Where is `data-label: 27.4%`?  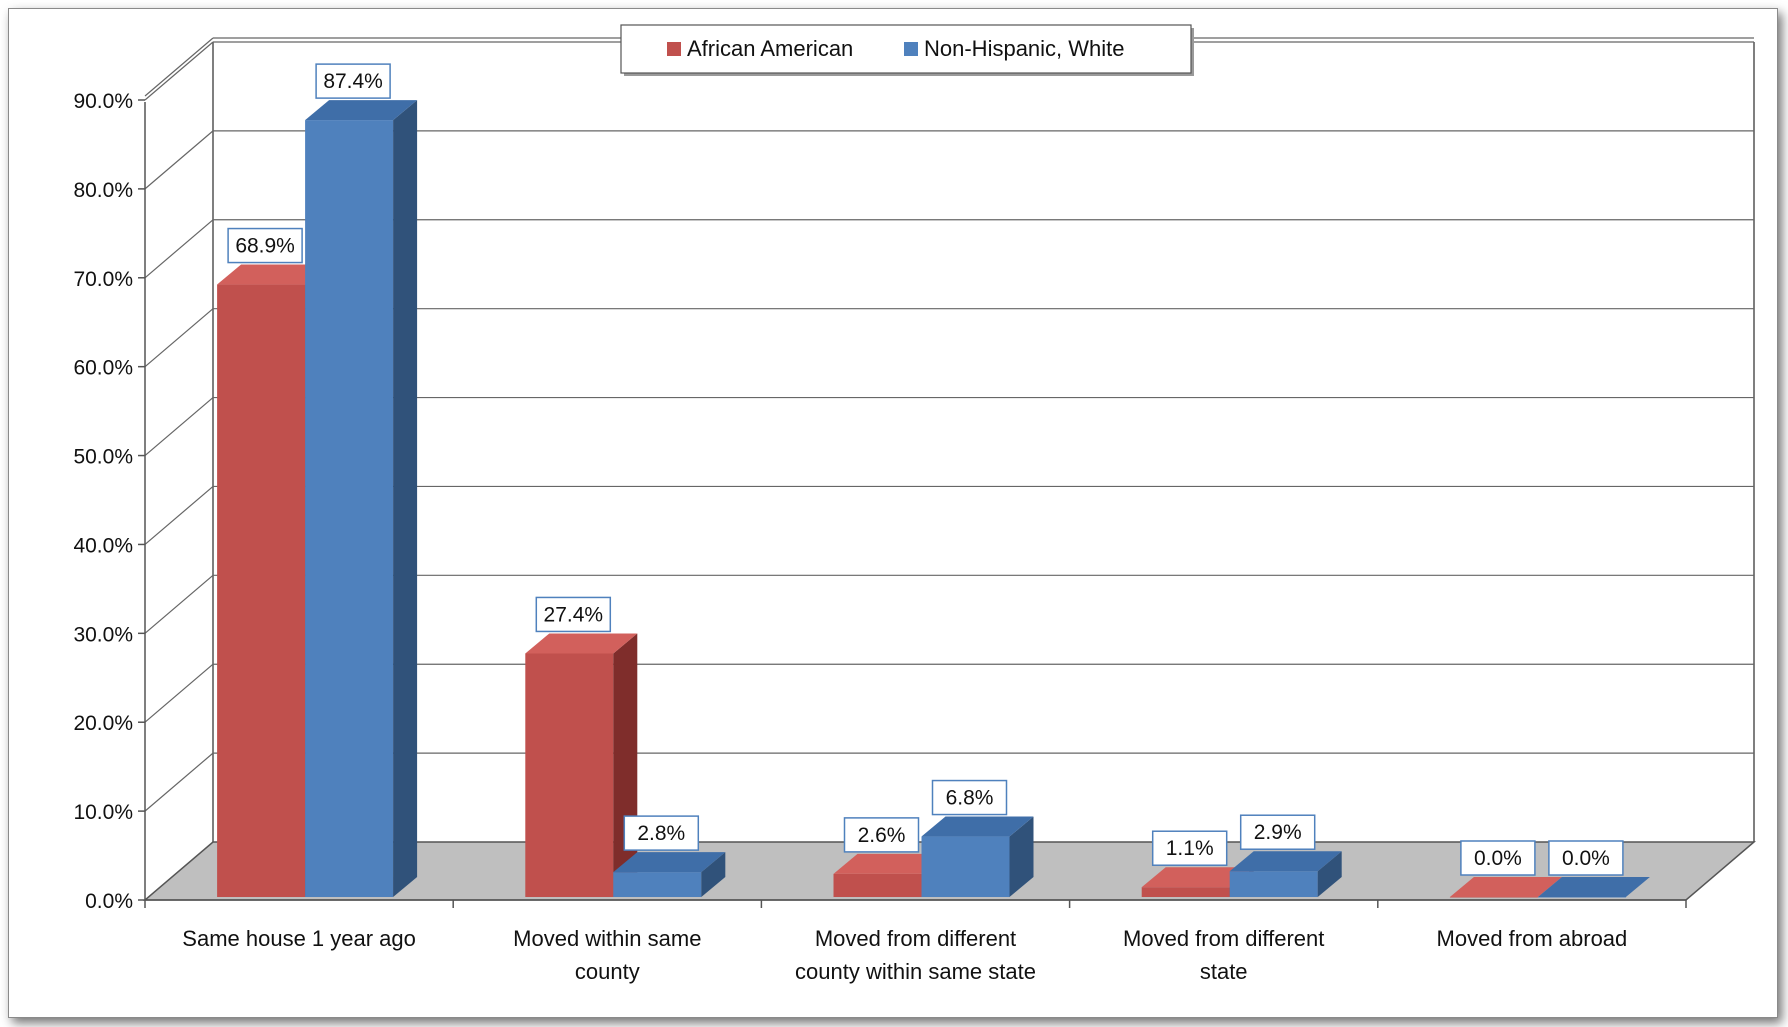
data-label: 27.4% is located at coordinates (574, 614).